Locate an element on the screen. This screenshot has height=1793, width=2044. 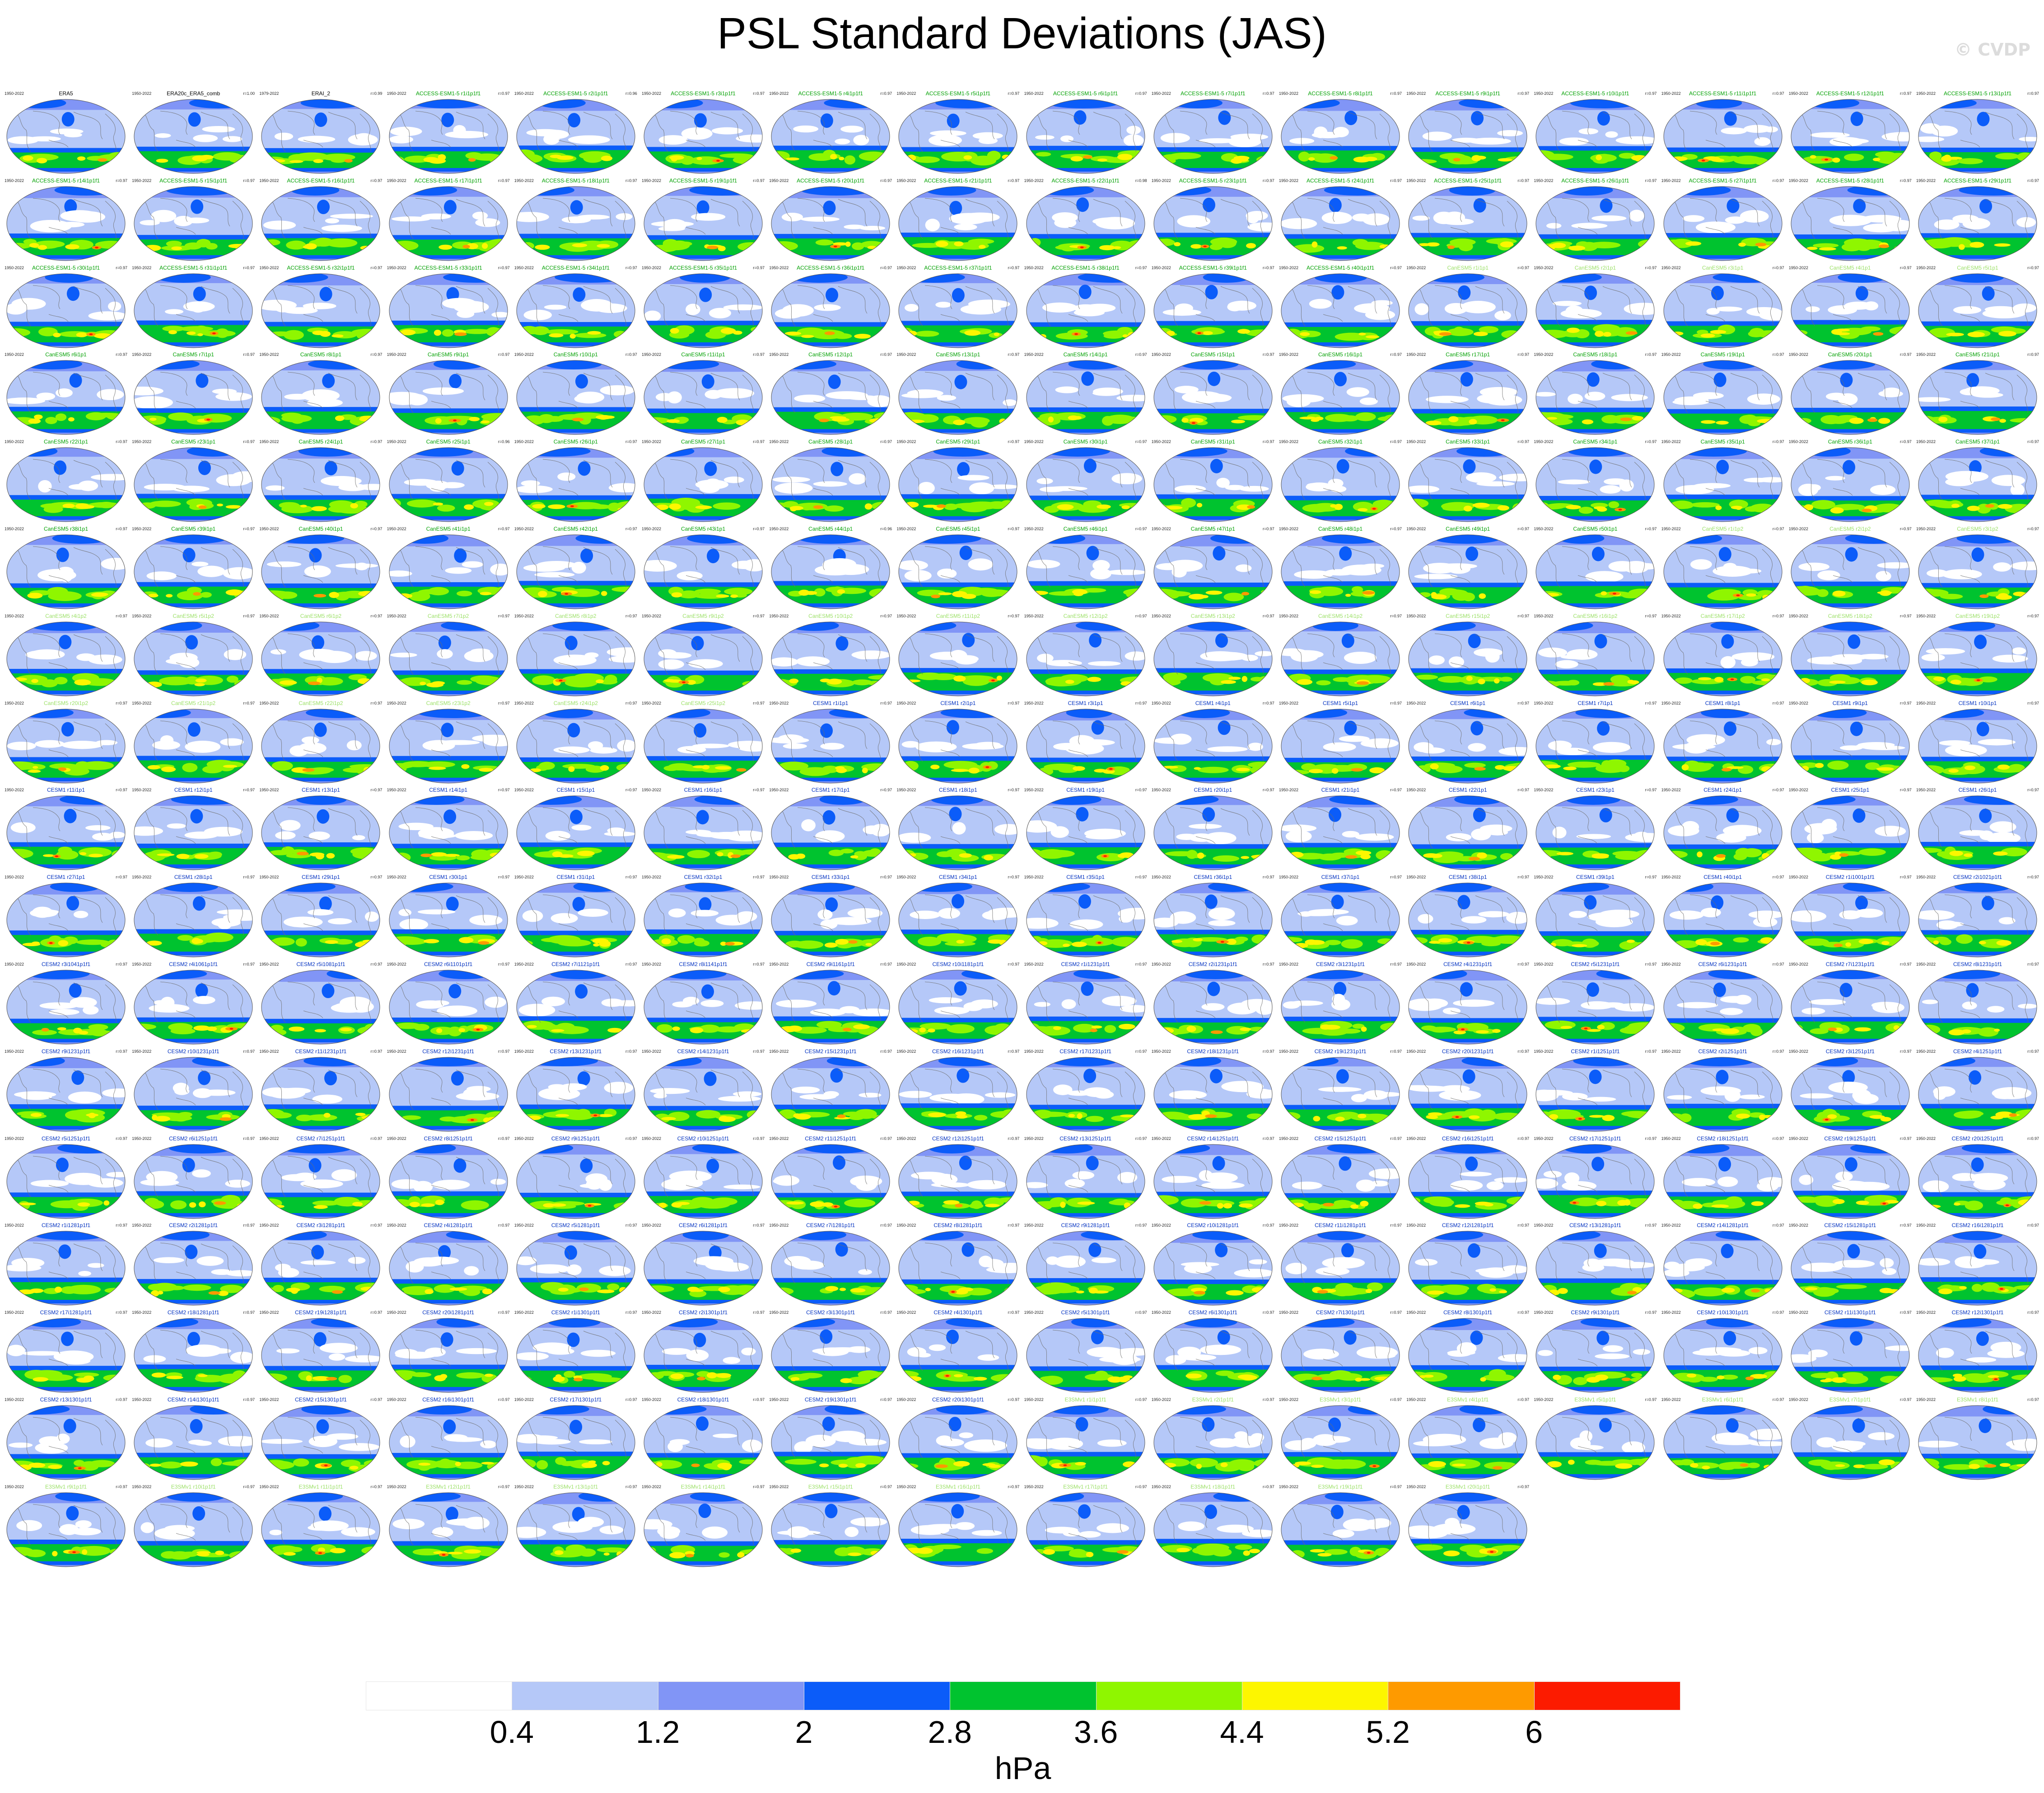
map-panel: ACCESS-ESM1-5 r32i1p1f1 1950-2022 r=0.97 is located at coordinates (320, 307).